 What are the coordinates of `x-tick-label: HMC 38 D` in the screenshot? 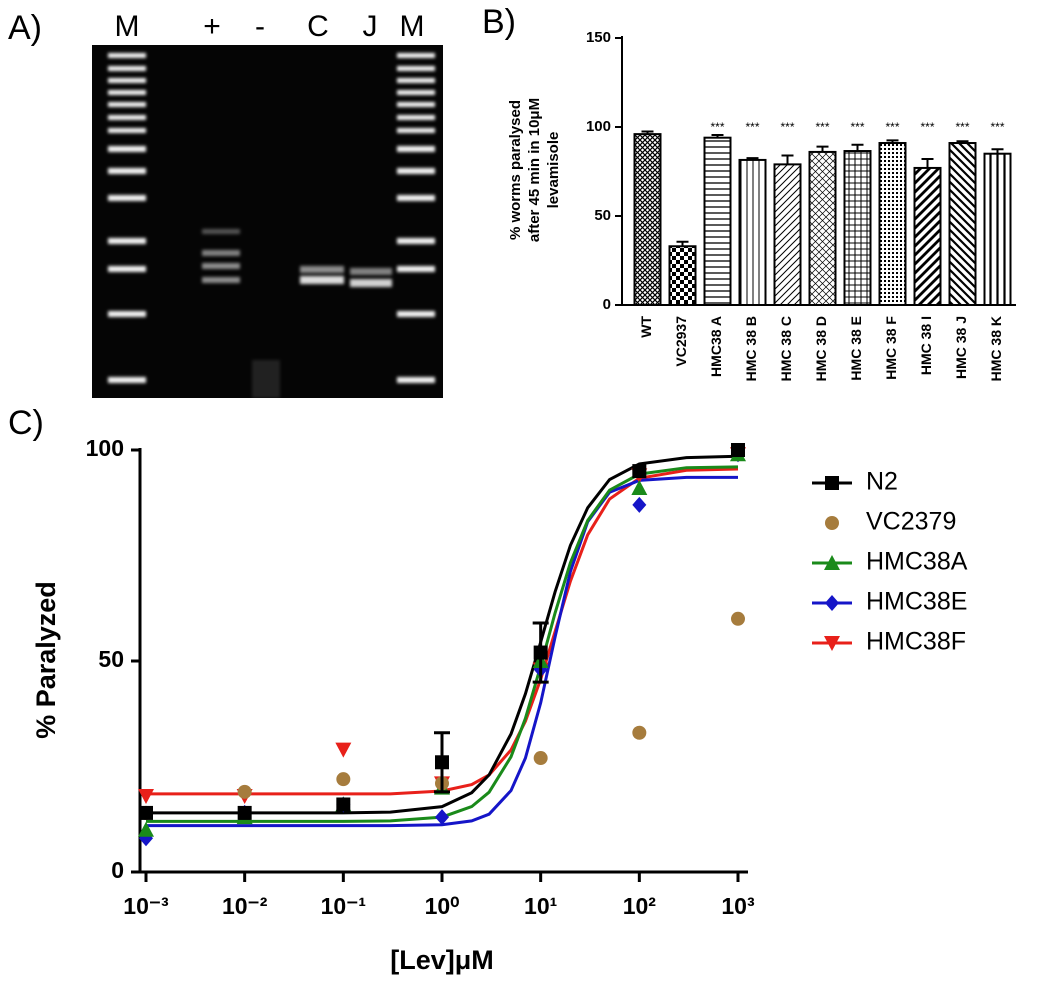 It's located at (821, 348).